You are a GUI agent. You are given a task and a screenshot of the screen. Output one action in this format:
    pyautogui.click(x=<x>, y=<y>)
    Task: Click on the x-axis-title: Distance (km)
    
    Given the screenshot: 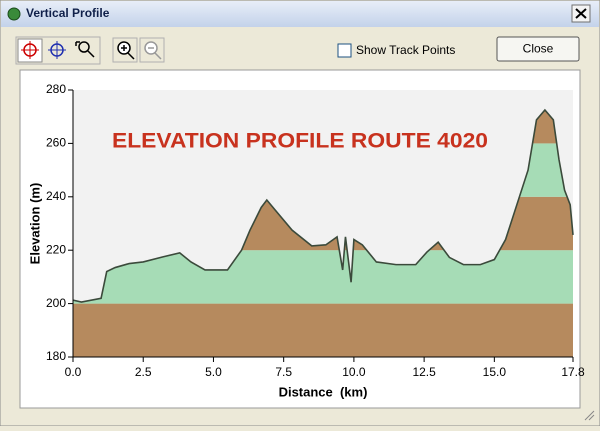 What is the action you would take?
    pyautogui.click(x=323, y=391)
    